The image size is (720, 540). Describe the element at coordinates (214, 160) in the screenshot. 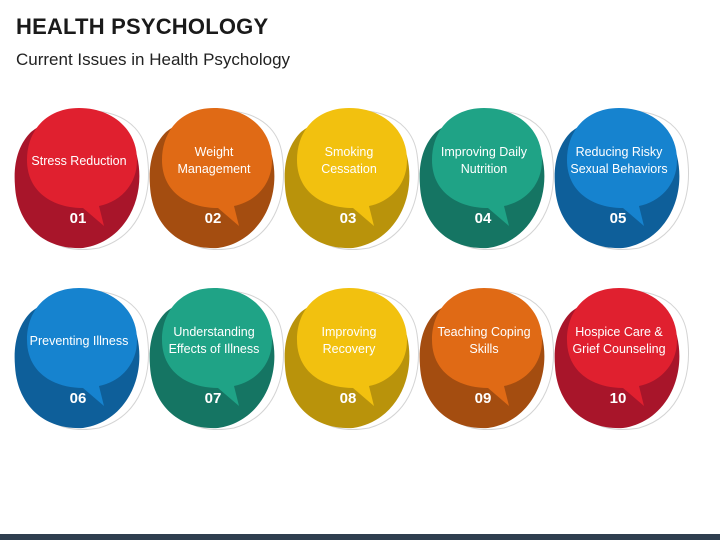

I see `issue-label: Weight Management` at that location.